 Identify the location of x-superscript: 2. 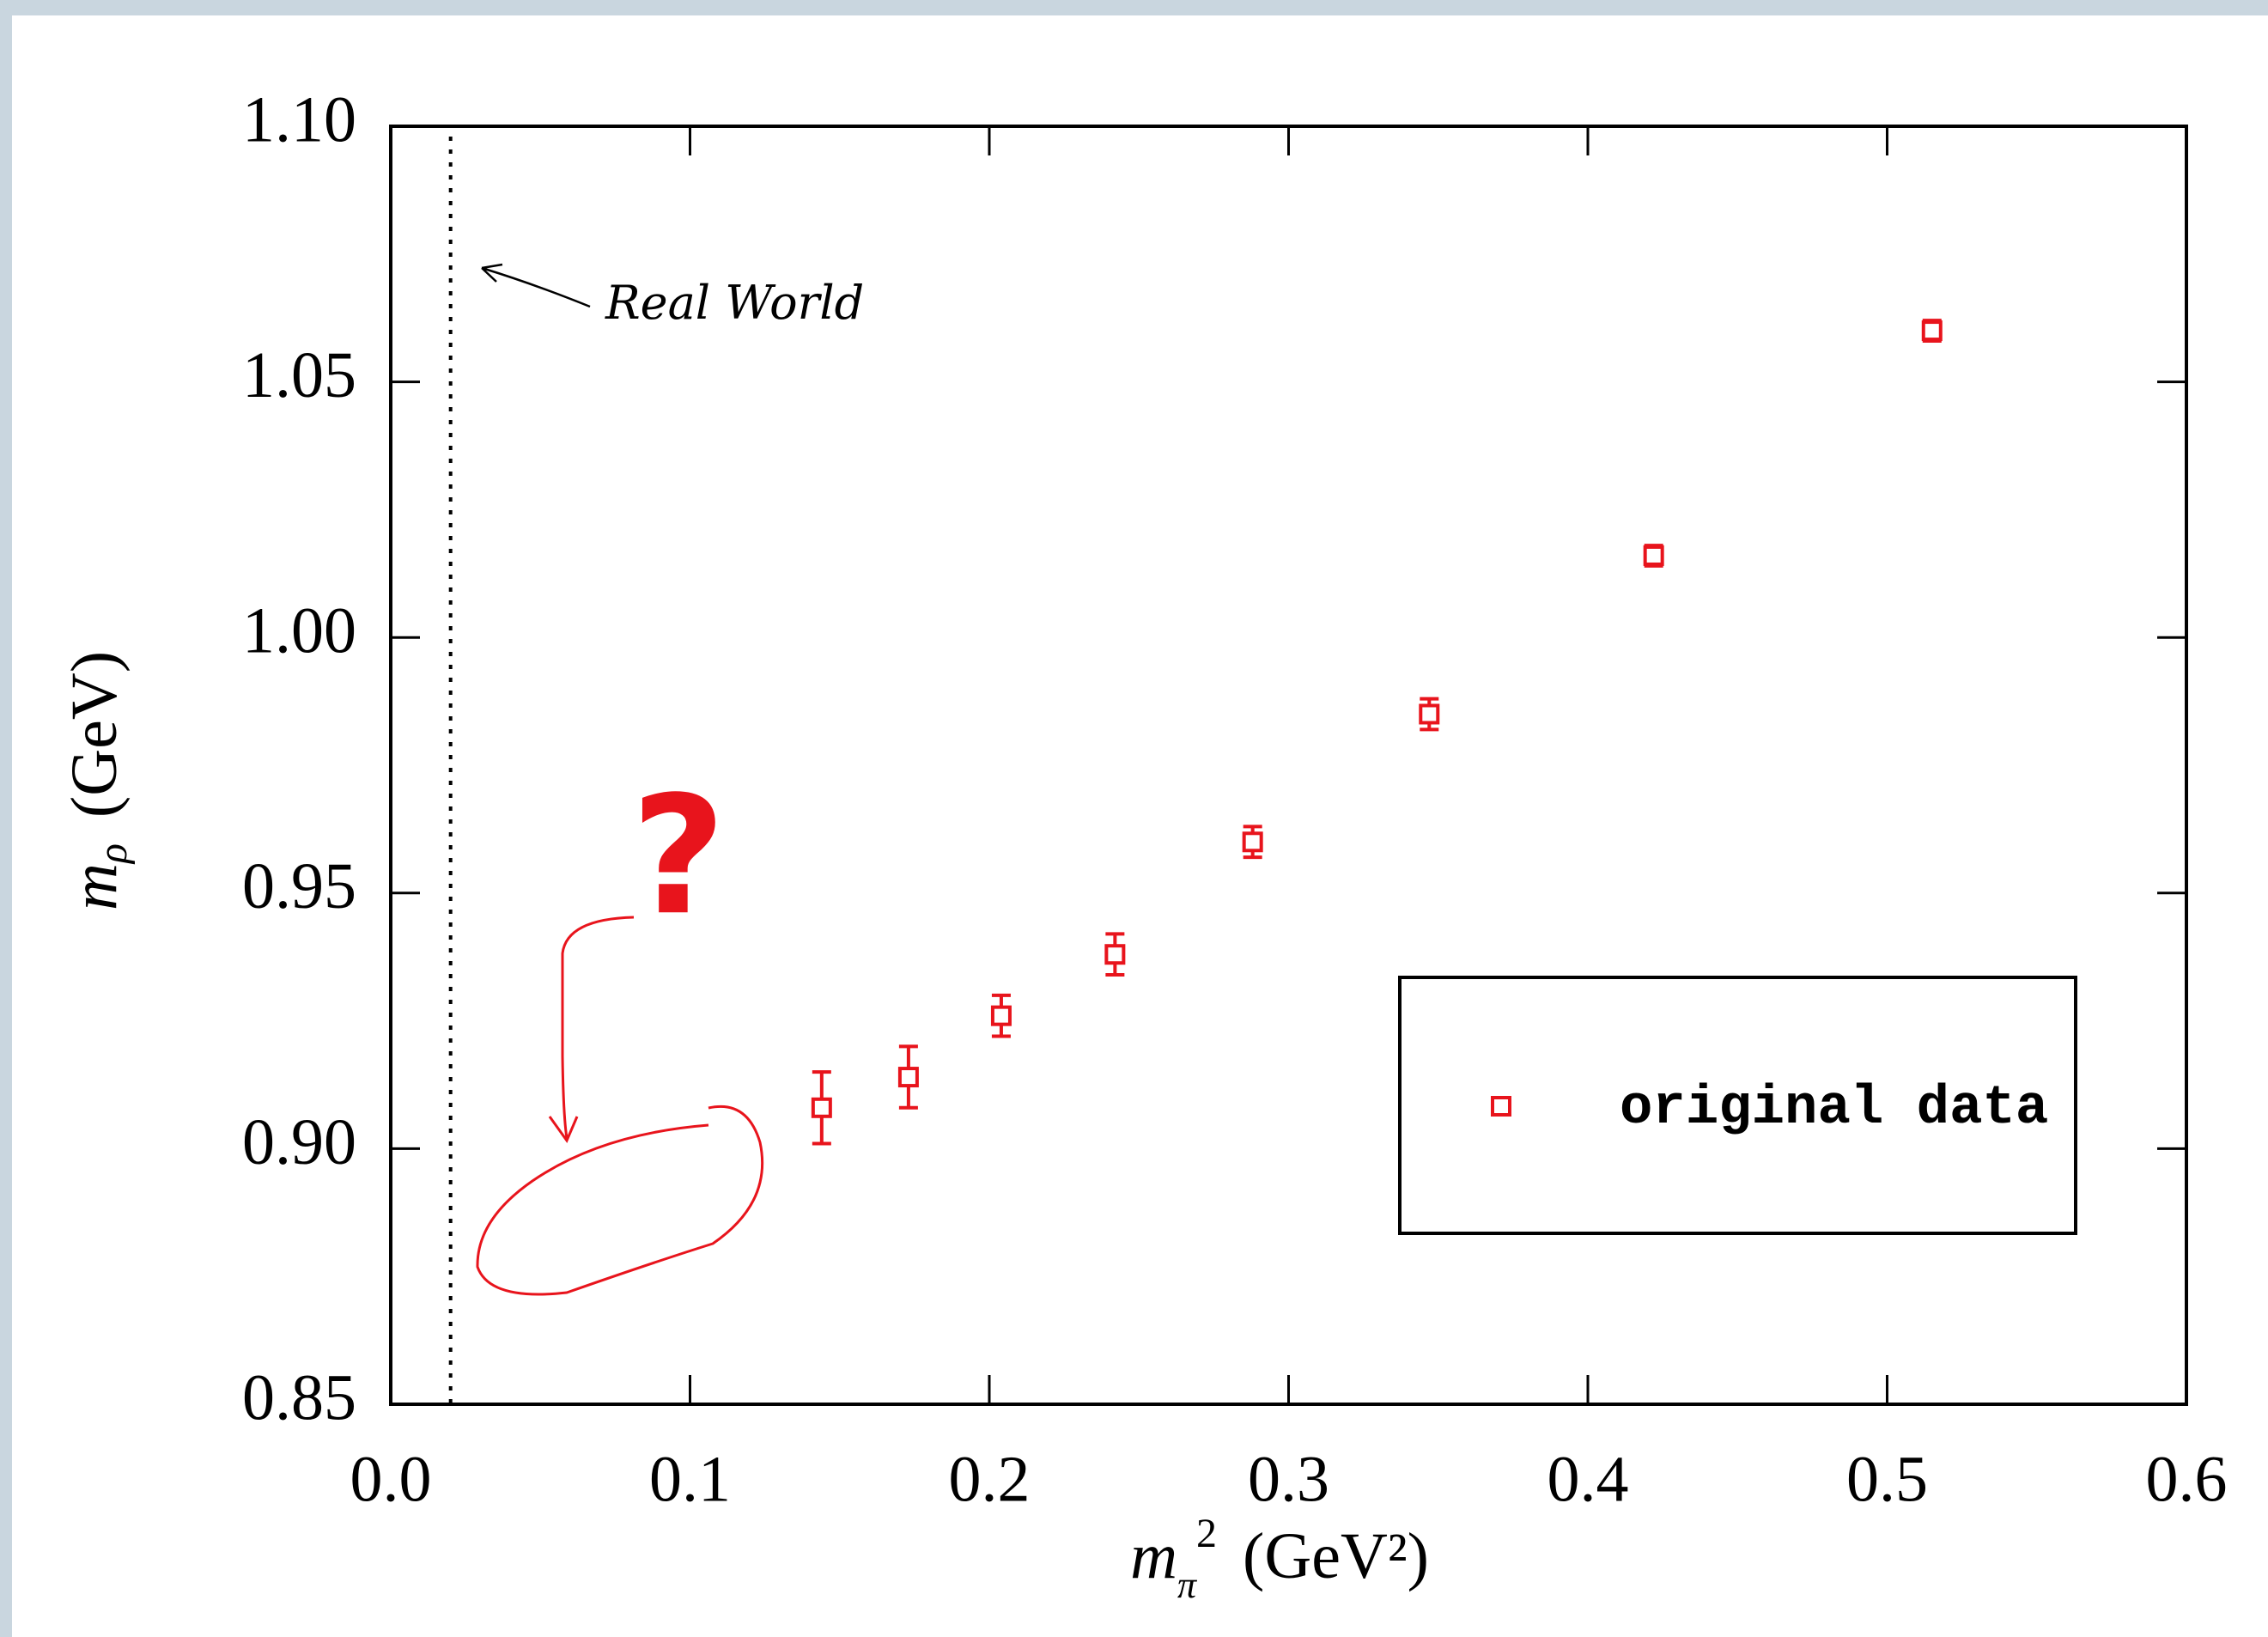
(1207, 1533).